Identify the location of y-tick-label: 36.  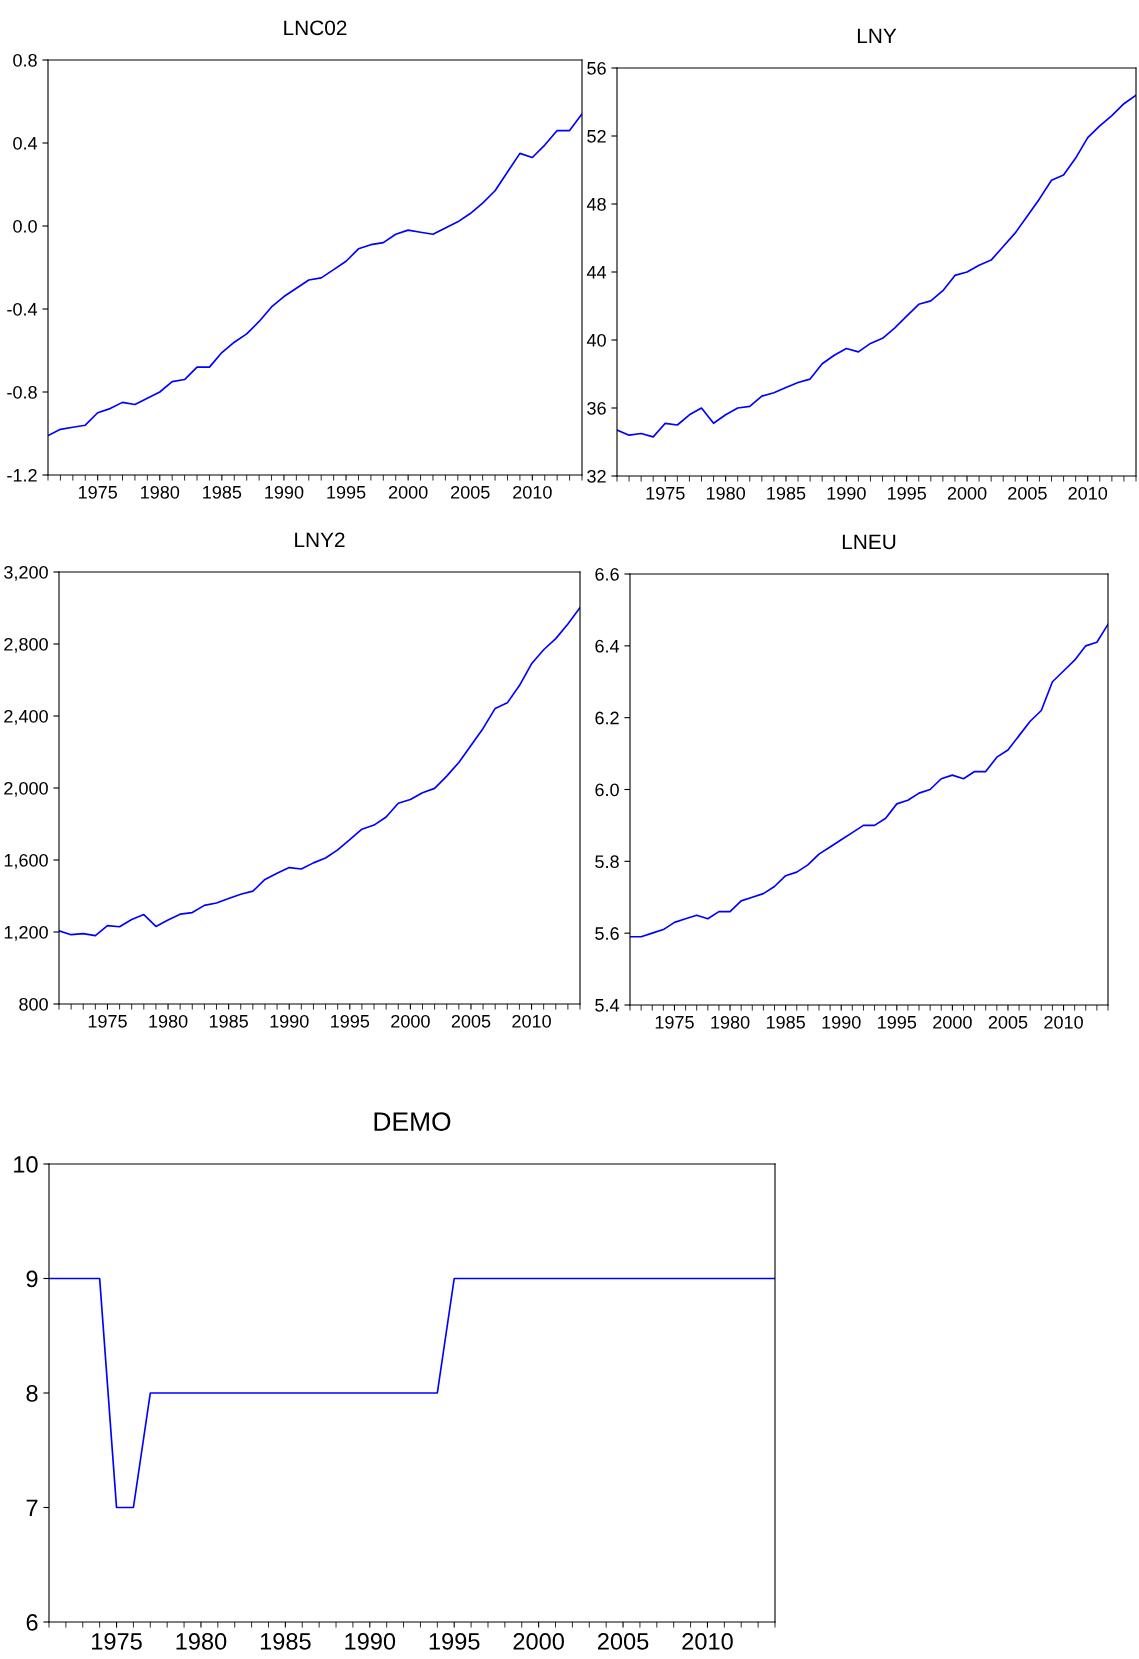
(596, 408).